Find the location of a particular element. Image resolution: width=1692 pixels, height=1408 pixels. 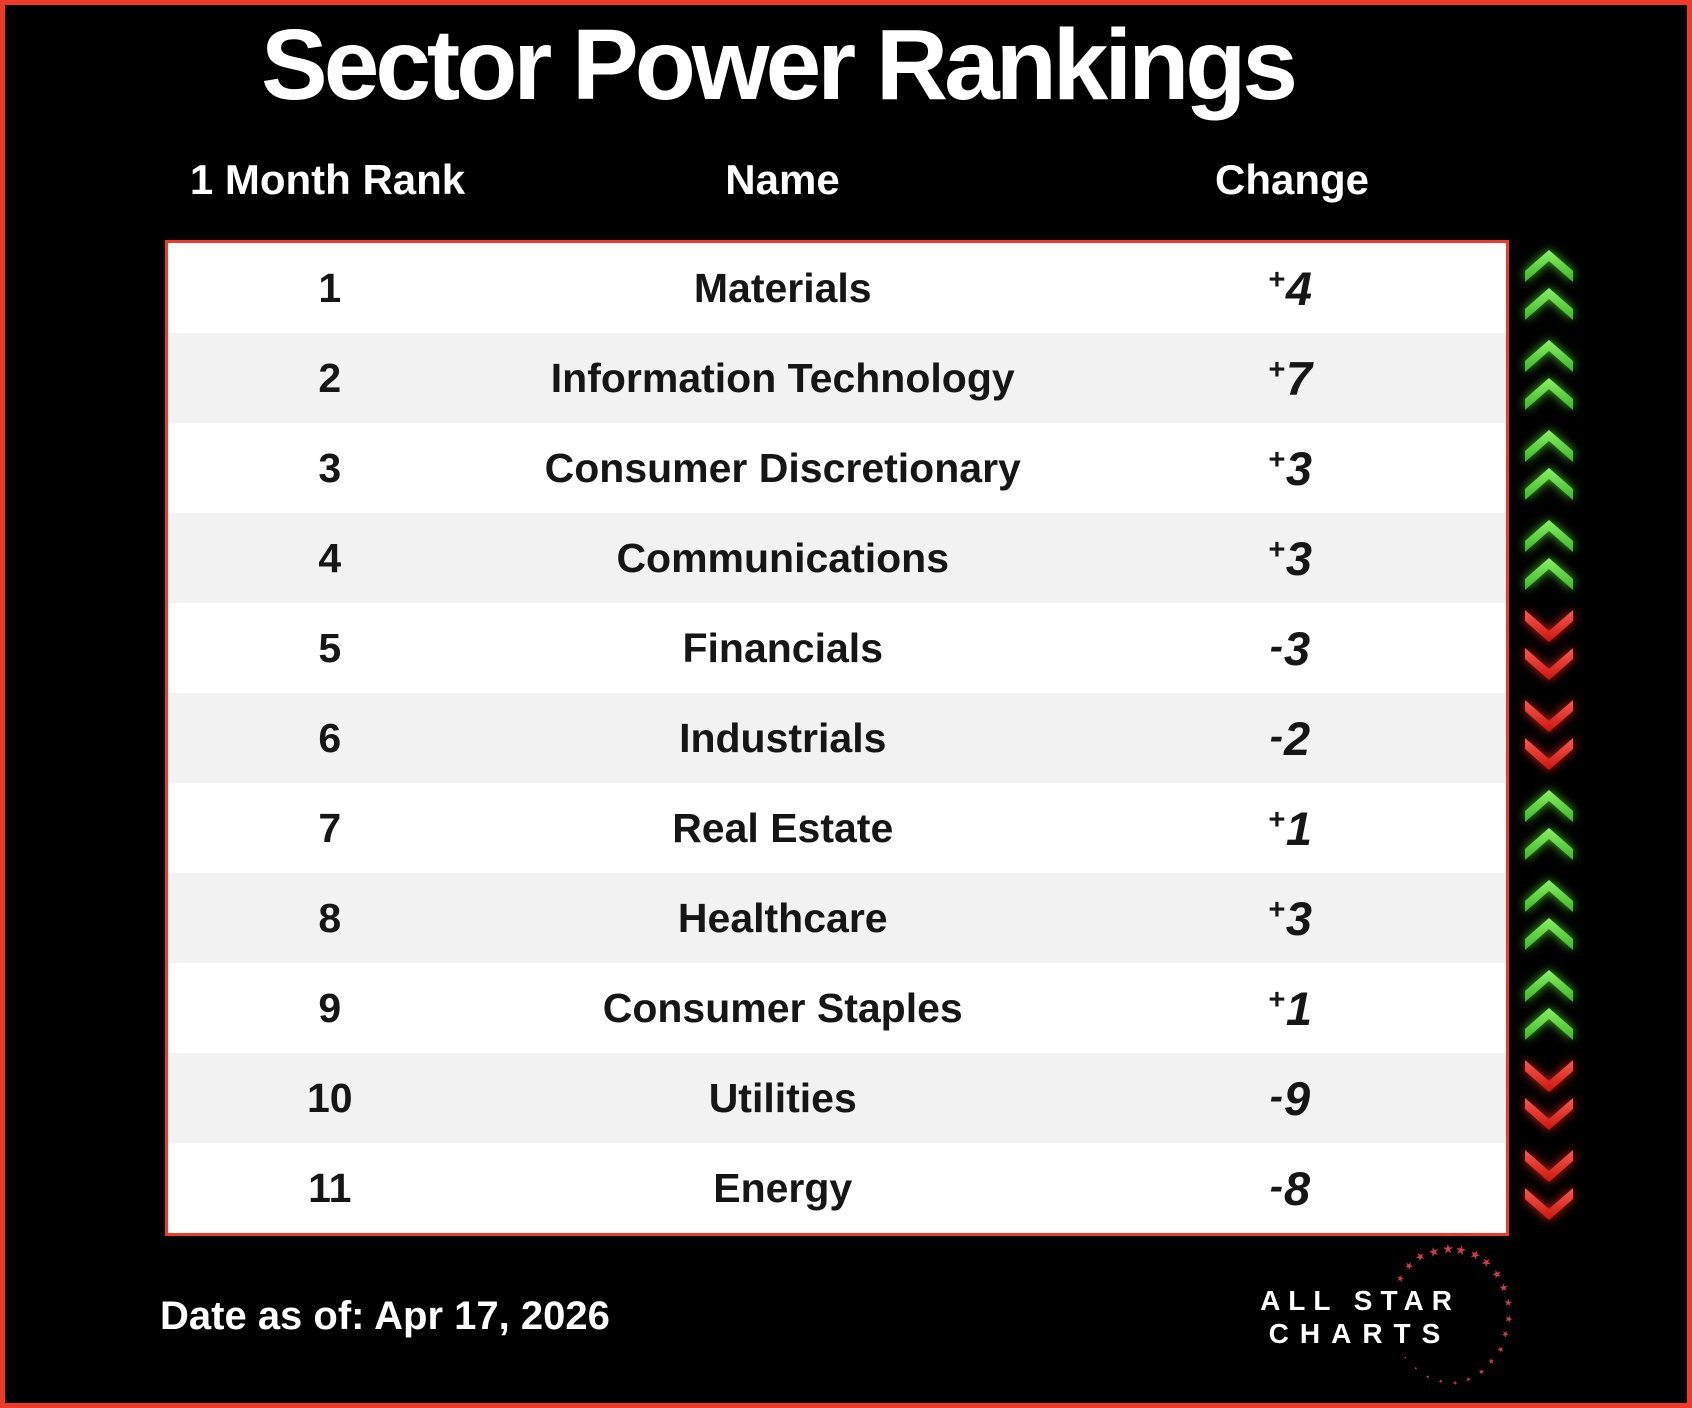

table-row: 5 Financials -3 is located at coordinates (837, 648).